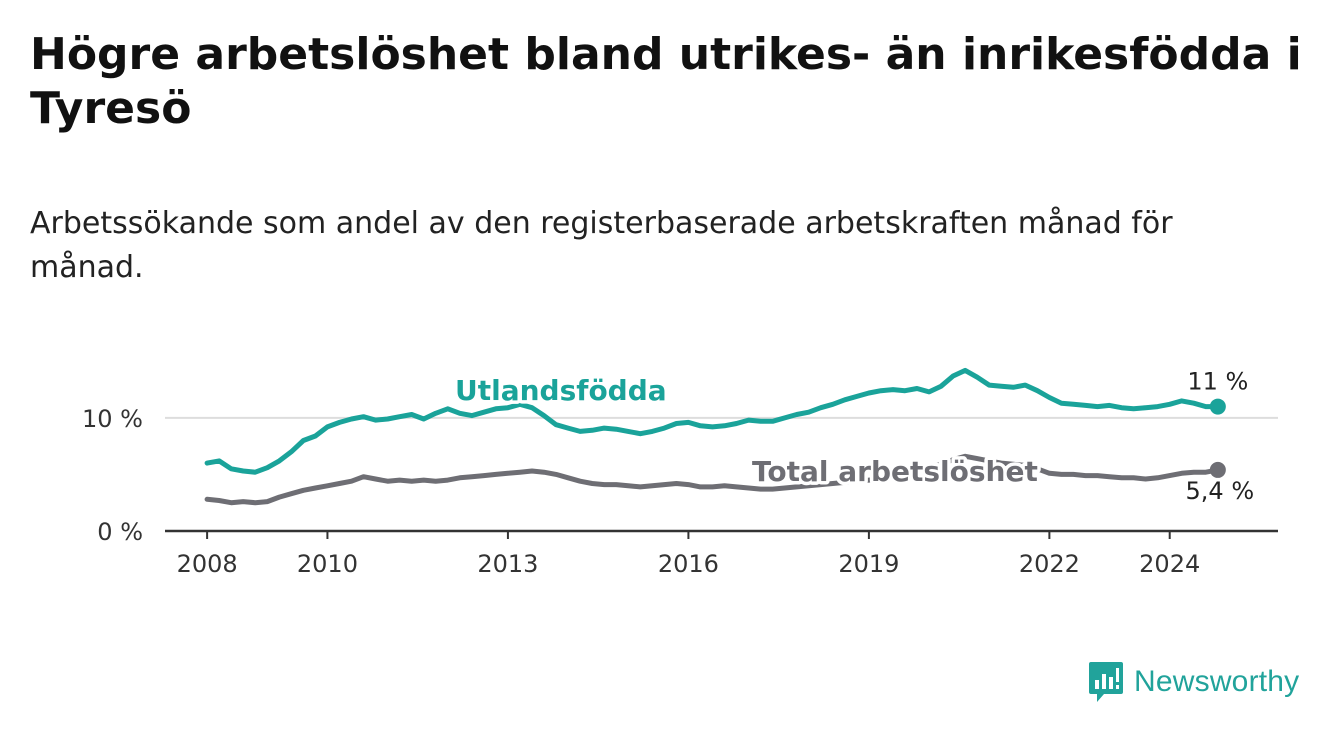  I want to click on end-point-utlandsfodda, so click(1217, 406).